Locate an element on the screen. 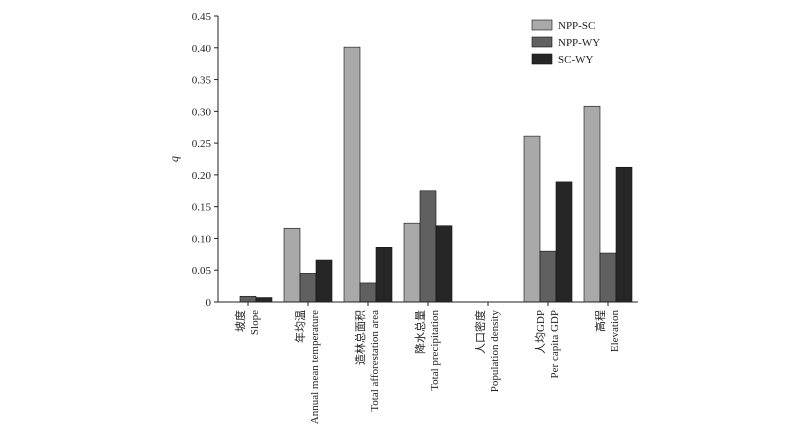 This screenshot has width=800, height=447. legend-swatch-npp-sc is located at coordinates (542, 25).